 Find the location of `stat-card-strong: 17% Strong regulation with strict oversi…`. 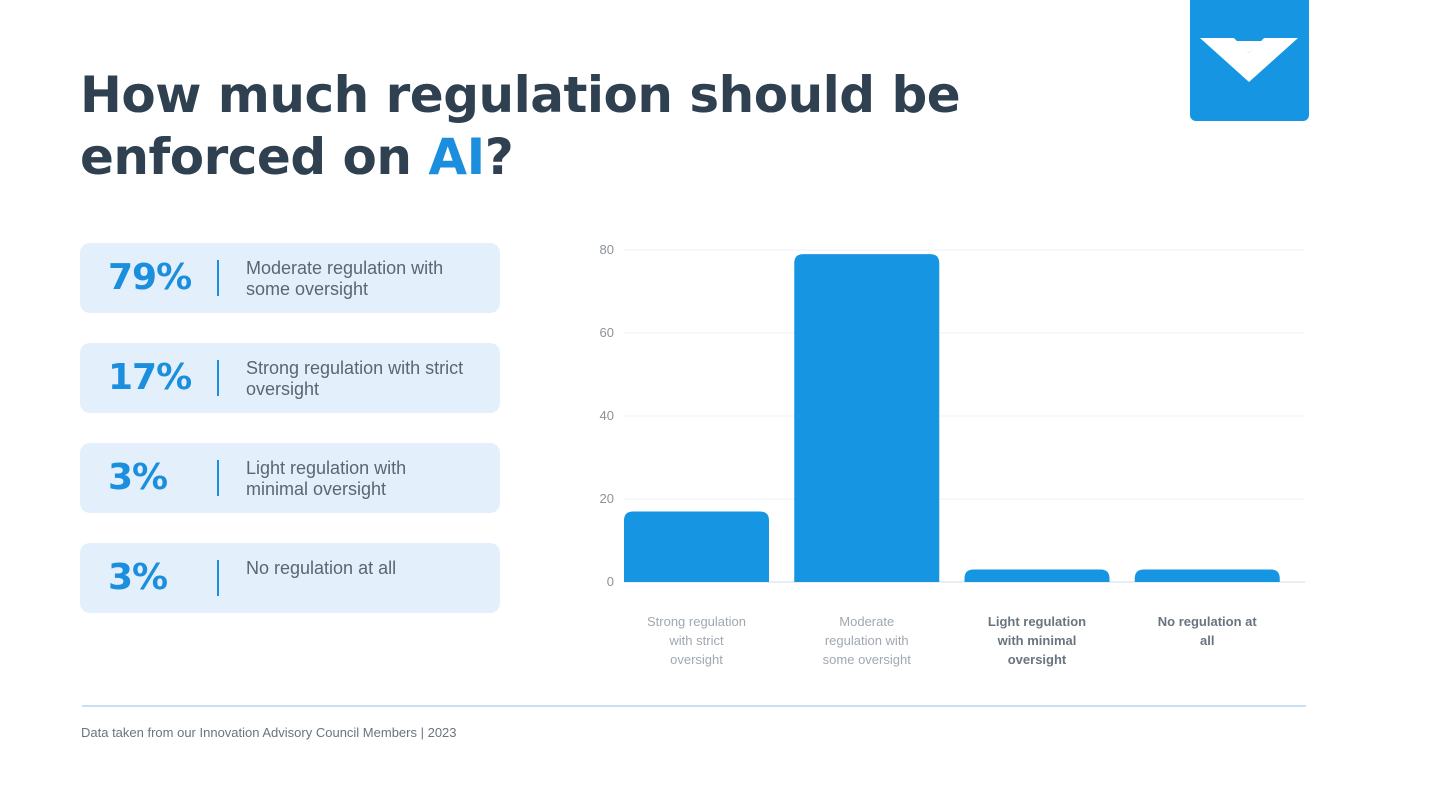

stat-card-strong: 17% Strong regulation with strict oversi… is located at coordinates (290, 378).